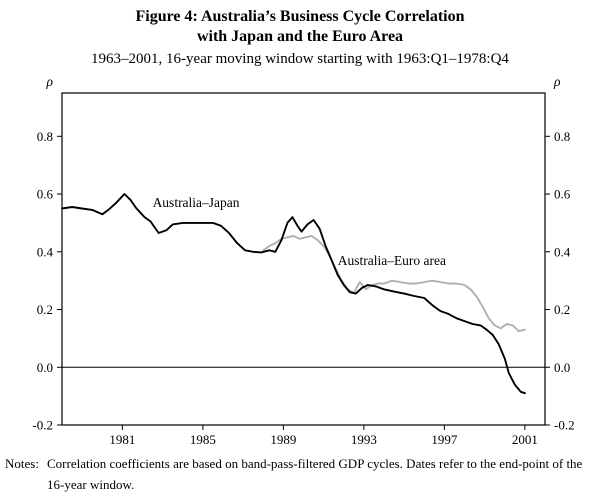  What do you see at coordinates (444, 439) in the screenshot?
I see `x-tick-label: 1997` at bounding box center [444, 439].